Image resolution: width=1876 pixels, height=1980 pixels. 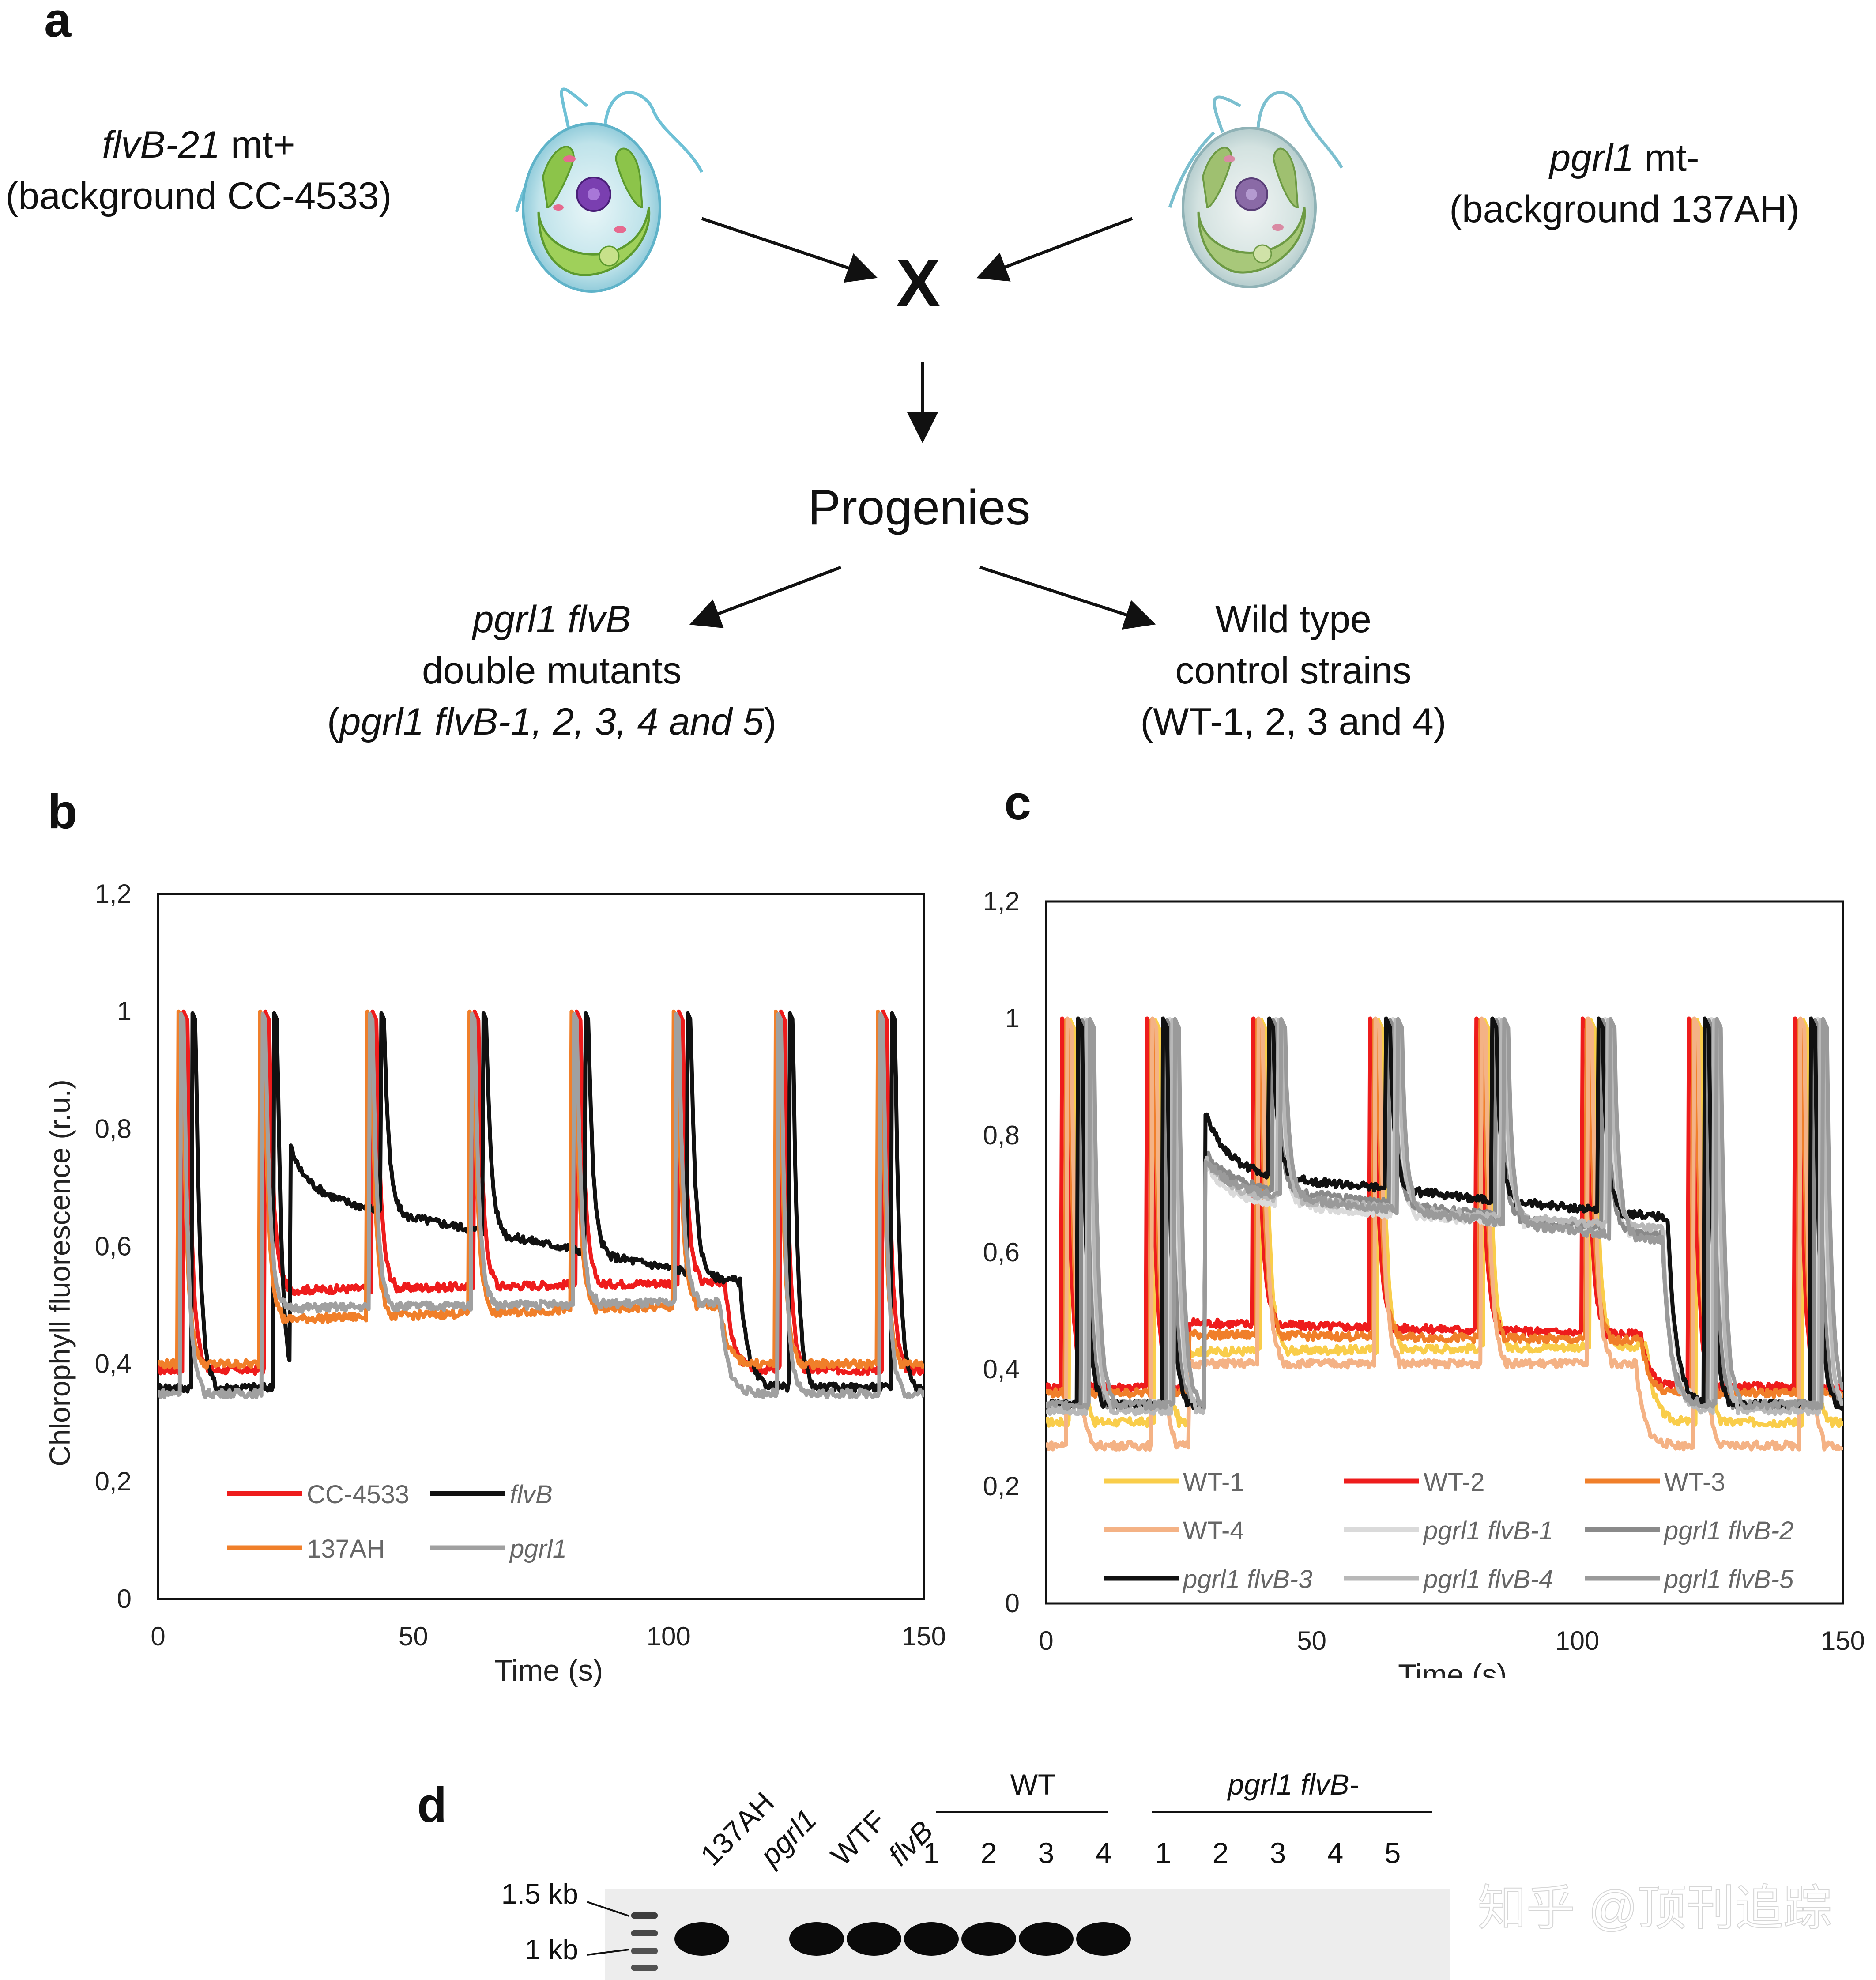 What do you see at coordinates (1335, 1853) in the screenshot?
I see `mutant-lane-number: 4` at bounding box center [1335, 1853].